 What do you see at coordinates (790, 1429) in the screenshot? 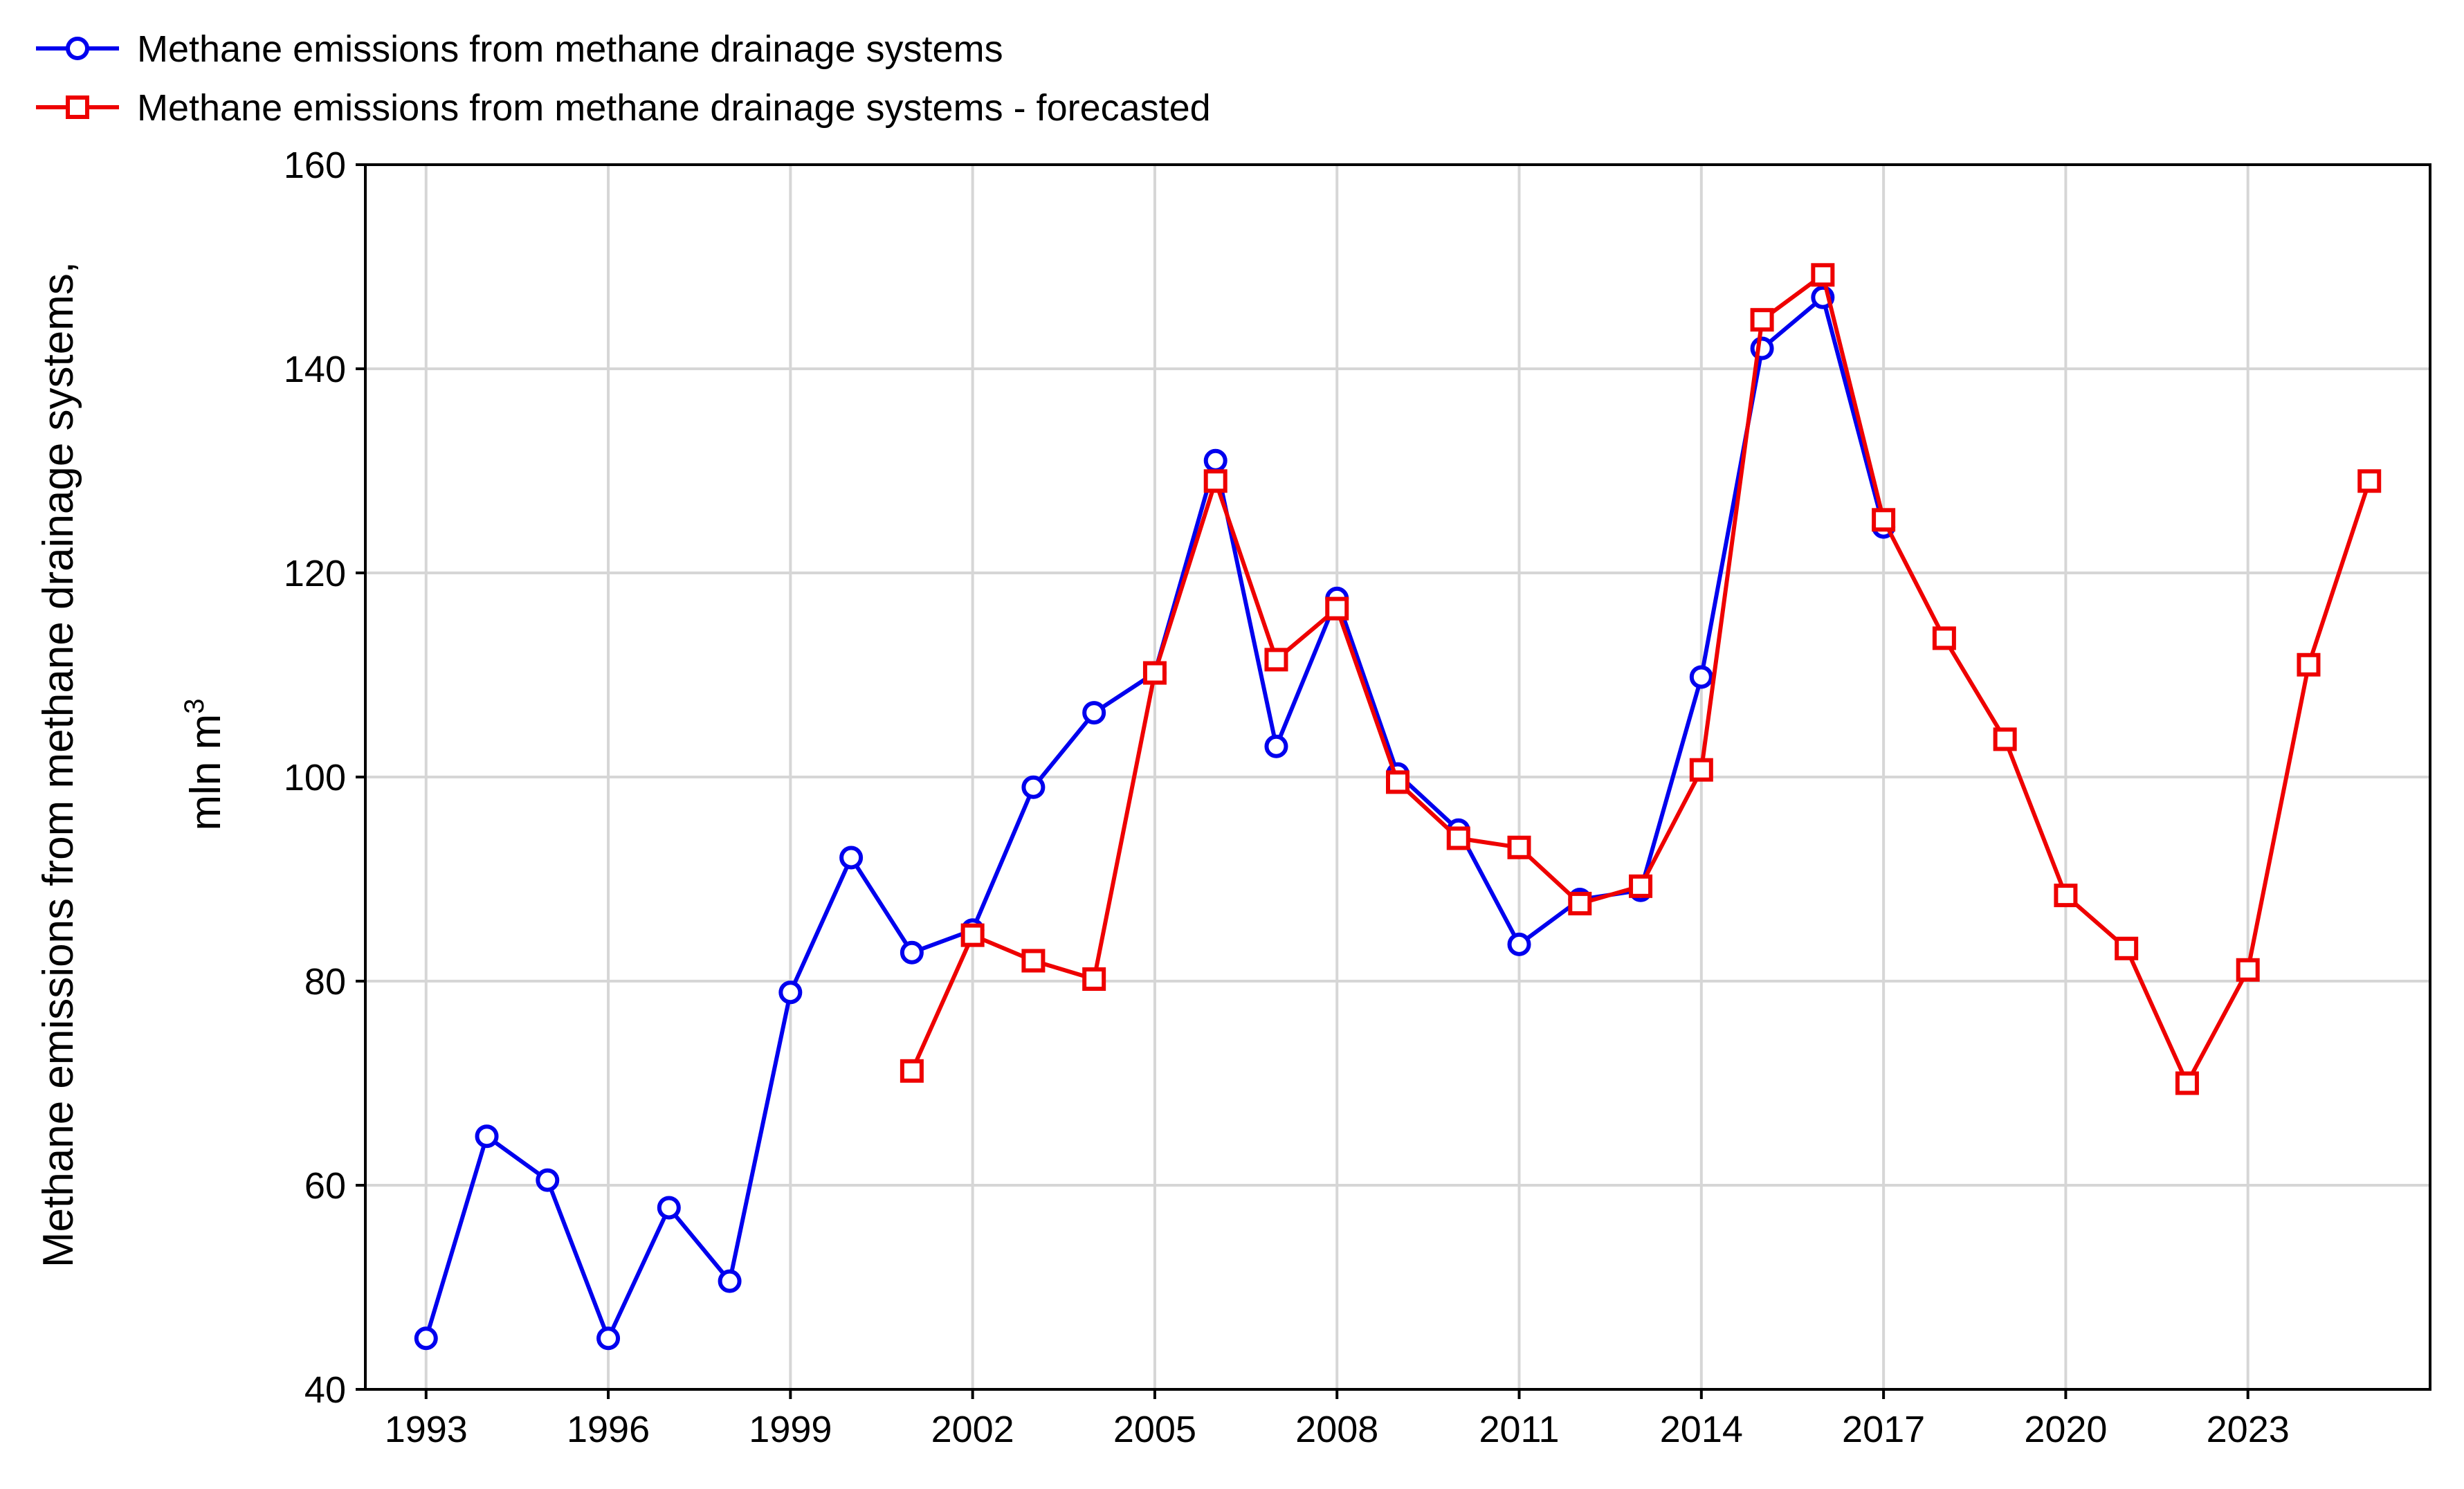
I see `x-tick-label: 1999` at bounding box center [790, 1429].